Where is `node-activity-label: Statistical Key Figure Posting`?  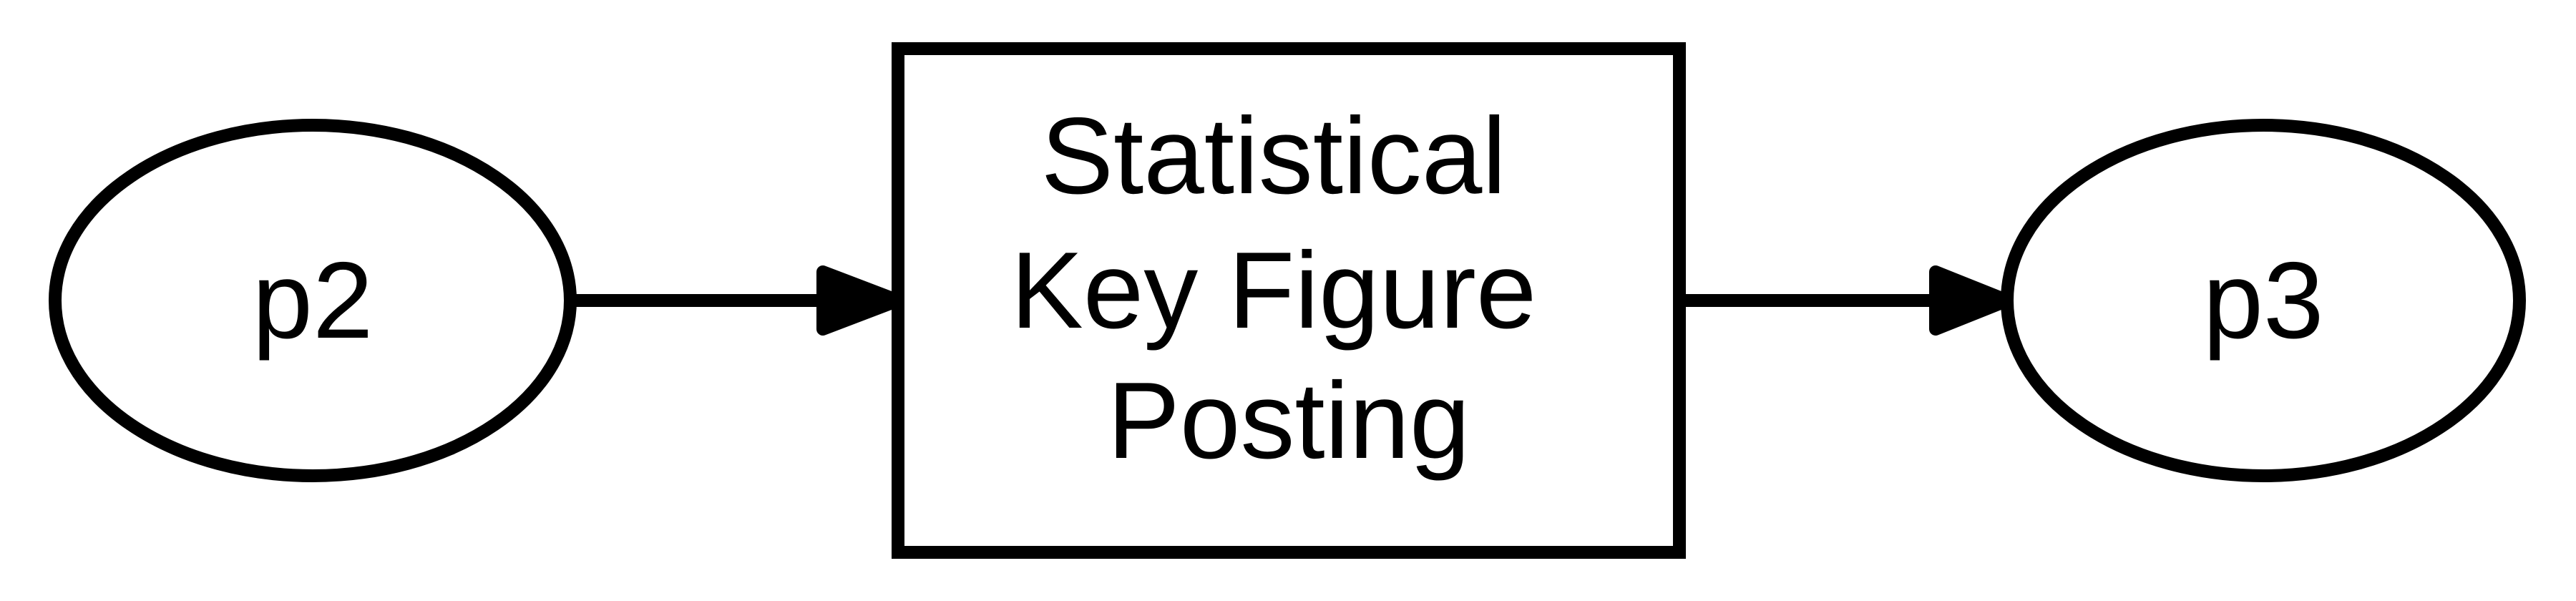 node-activity-label: Statistical Key Figure Posting is located at coordinates (1288, 289).